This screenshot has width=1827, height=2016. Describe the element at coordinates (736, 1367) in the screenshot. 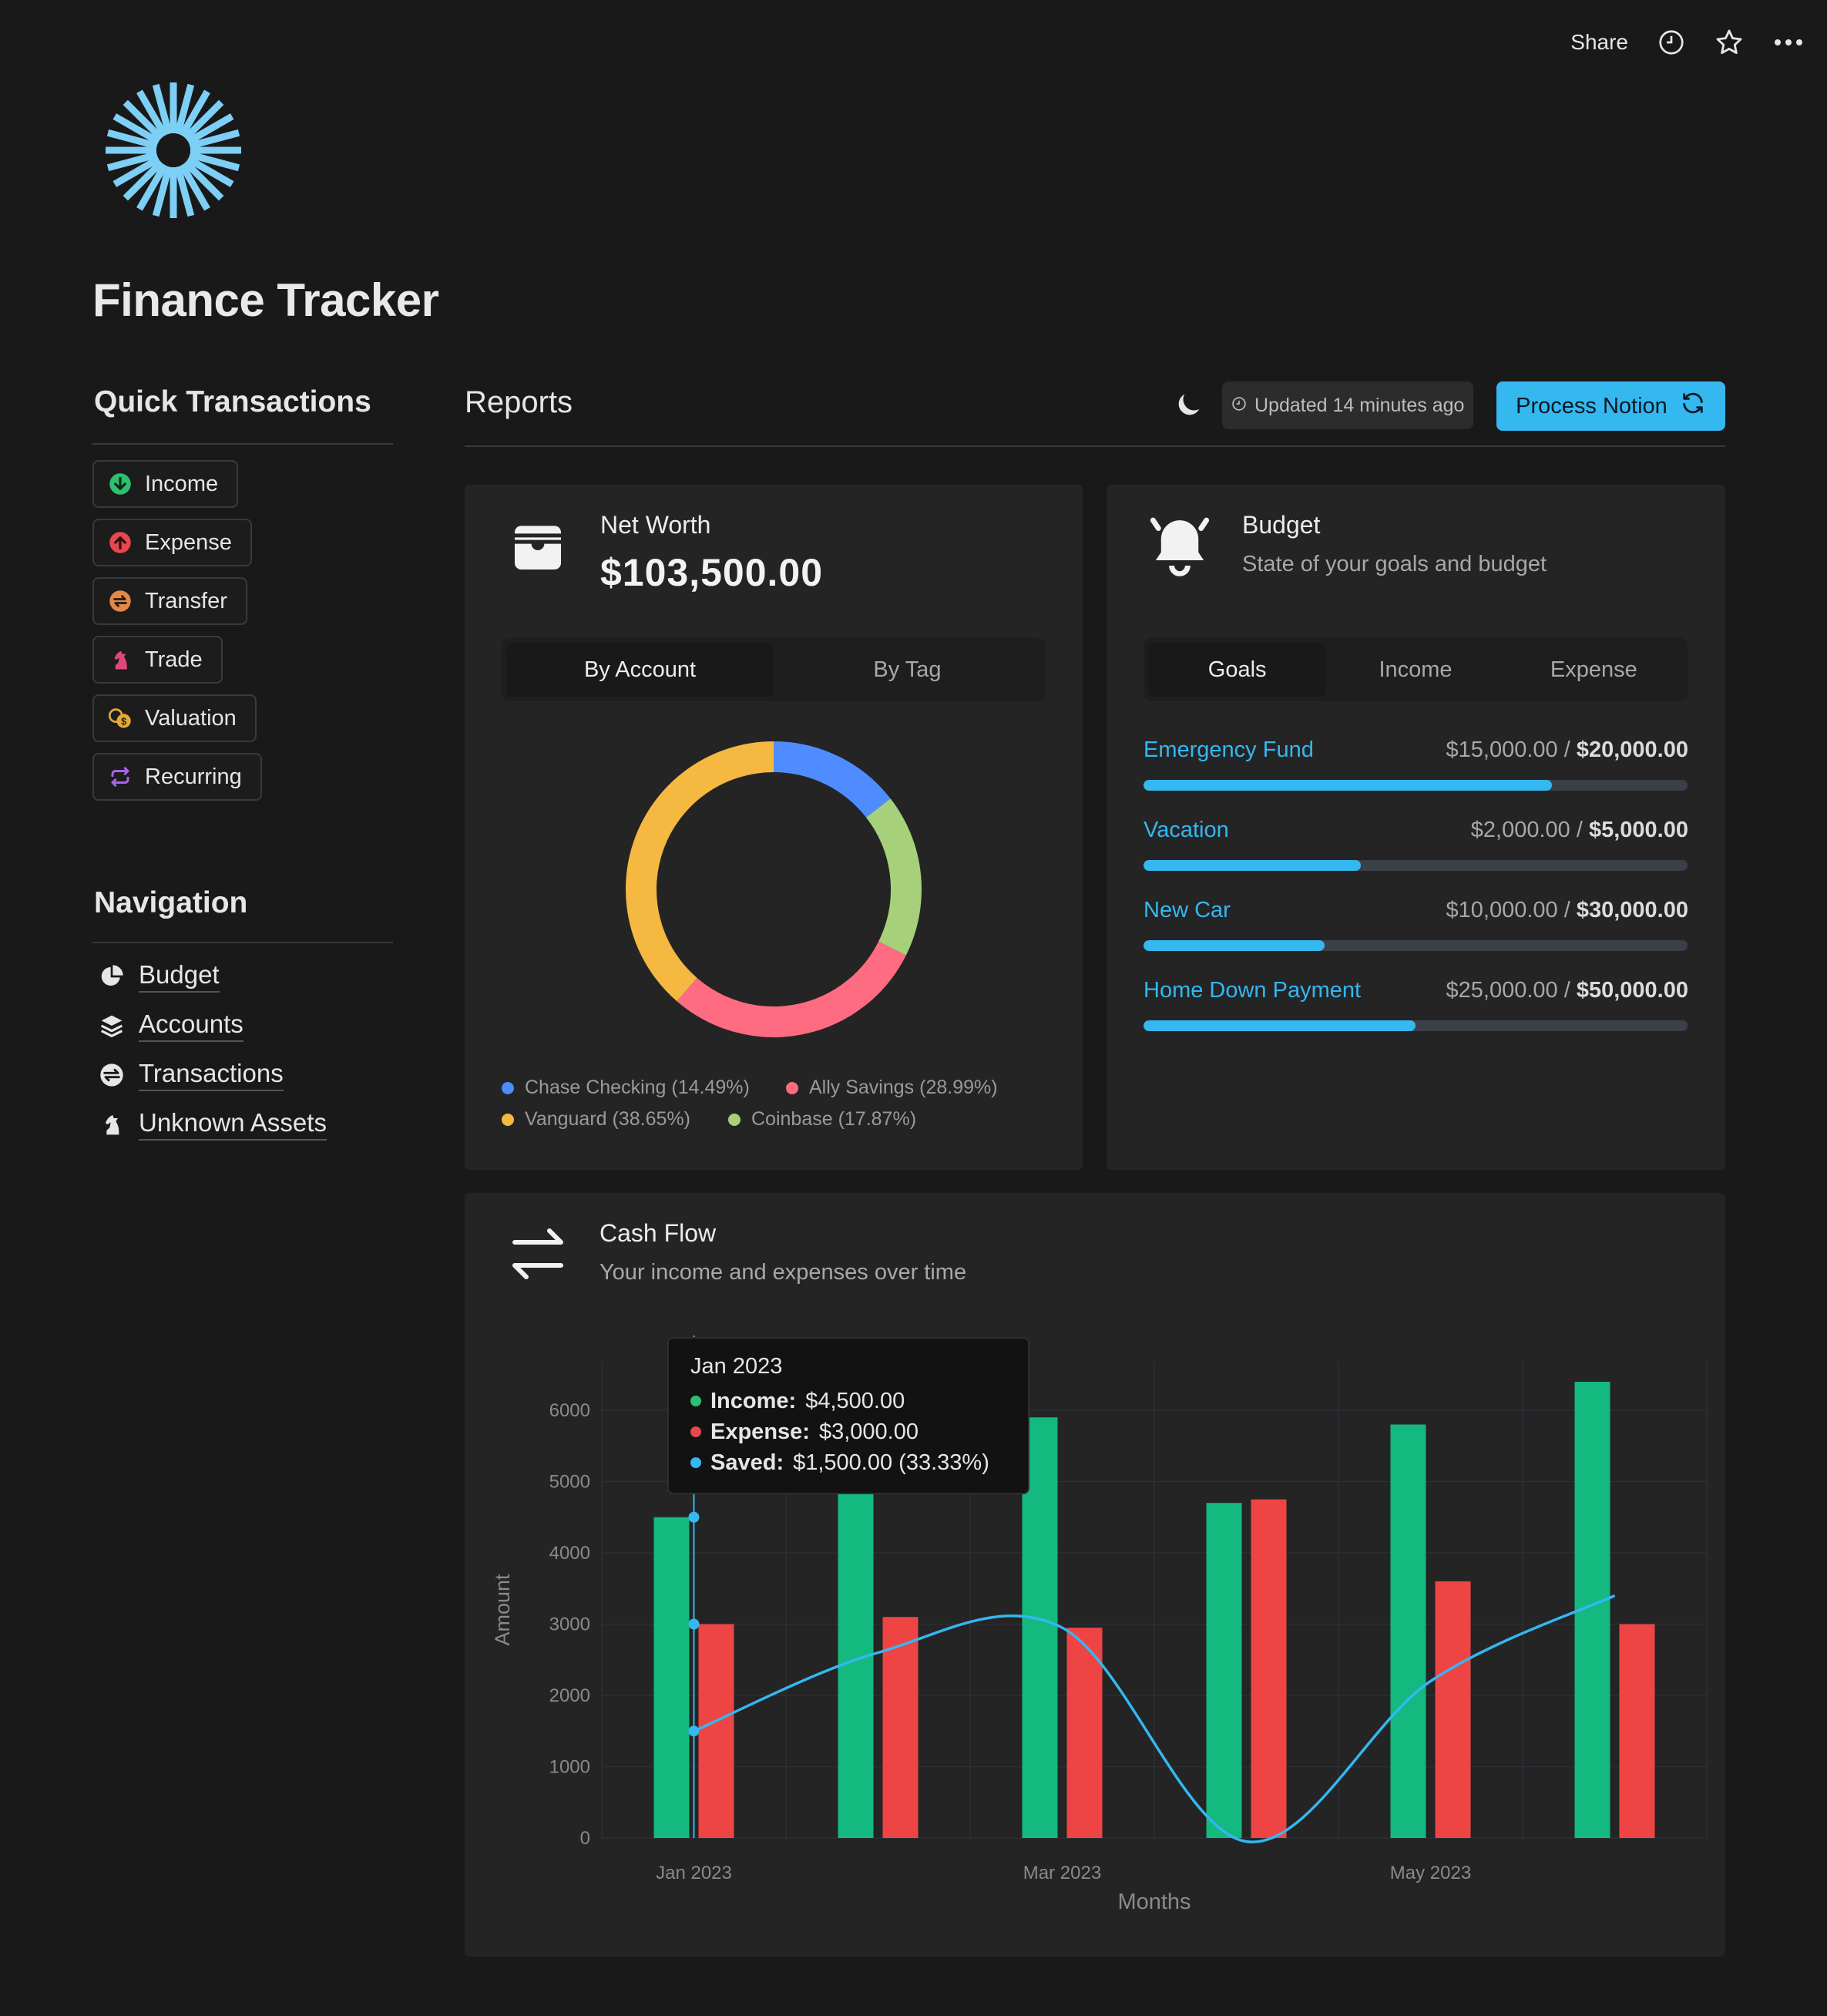

I see `tooltip-title: Jan 2023` at that location.